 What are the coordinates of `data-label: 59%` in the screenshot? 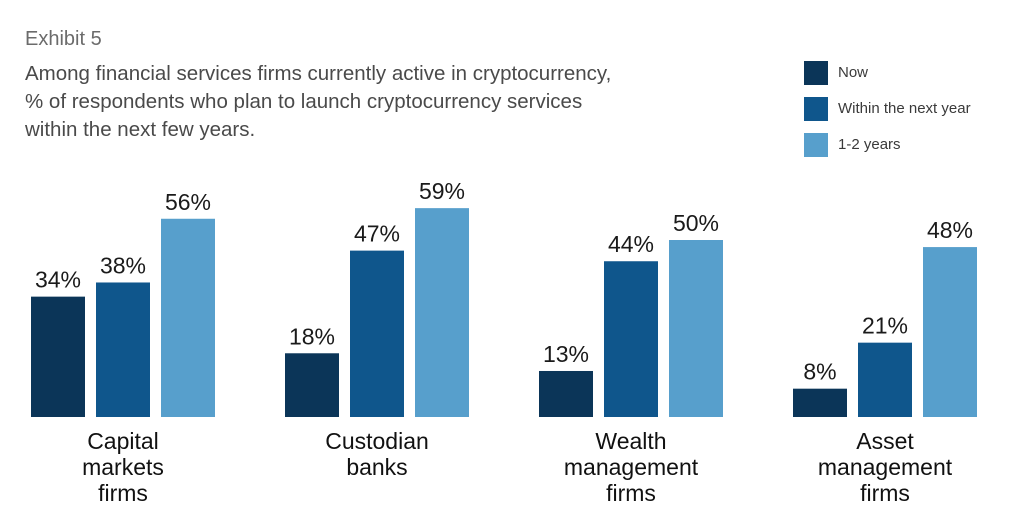 It's located at (442, 191).